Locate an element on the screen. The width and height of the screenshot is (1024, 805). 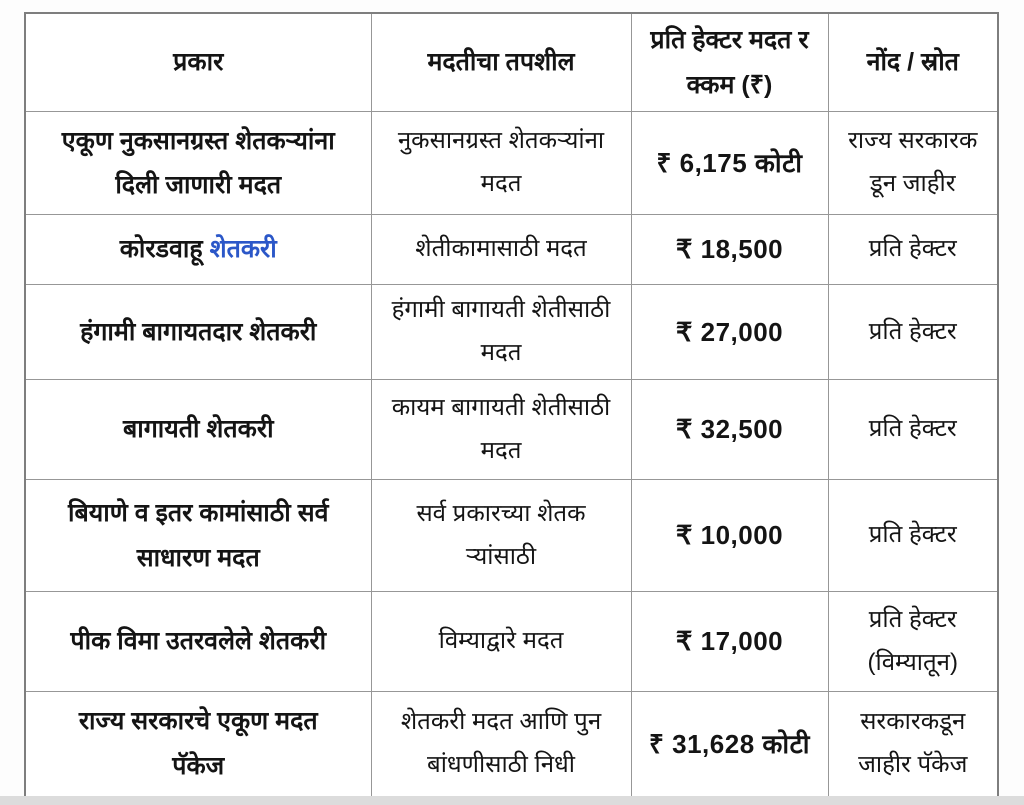
header-type-label: प्रकार is located at coordinates (198, 62).